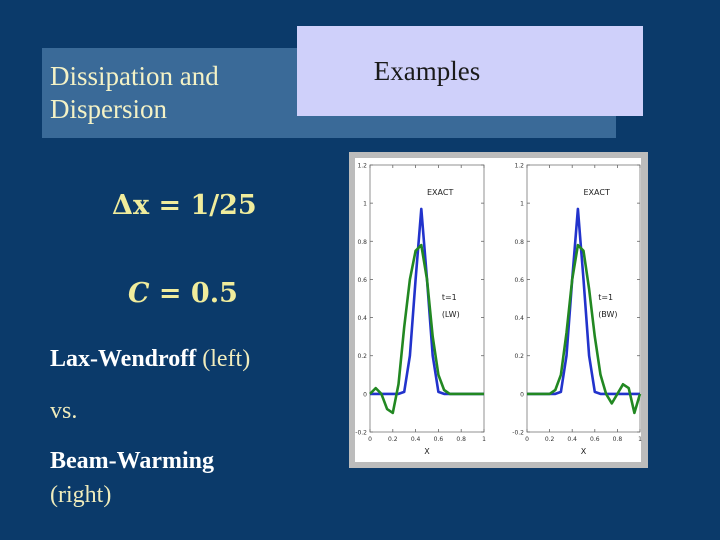 This screenshot has height=540, width=720. I want to click on left-xtick-label: 0.6, so click(439, 439).